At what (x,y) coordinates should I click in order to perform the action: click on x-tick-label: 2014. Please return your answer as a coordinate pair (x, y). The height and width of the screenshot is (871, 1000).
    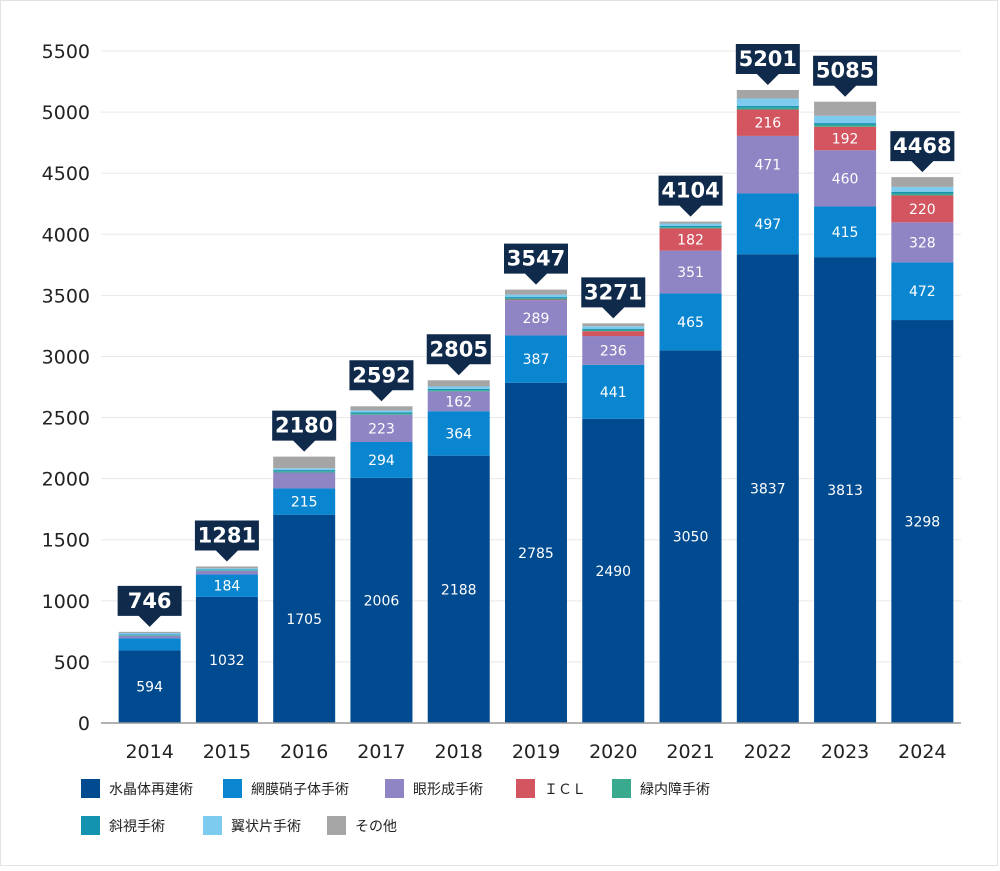
    Looking at the image, I should click on (149, 752).